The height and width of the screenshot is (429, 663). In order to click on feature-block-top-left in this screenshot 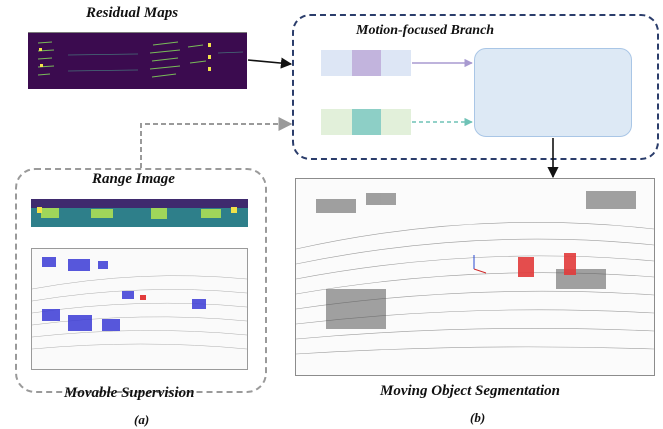, I will do `click(336, 63)`.